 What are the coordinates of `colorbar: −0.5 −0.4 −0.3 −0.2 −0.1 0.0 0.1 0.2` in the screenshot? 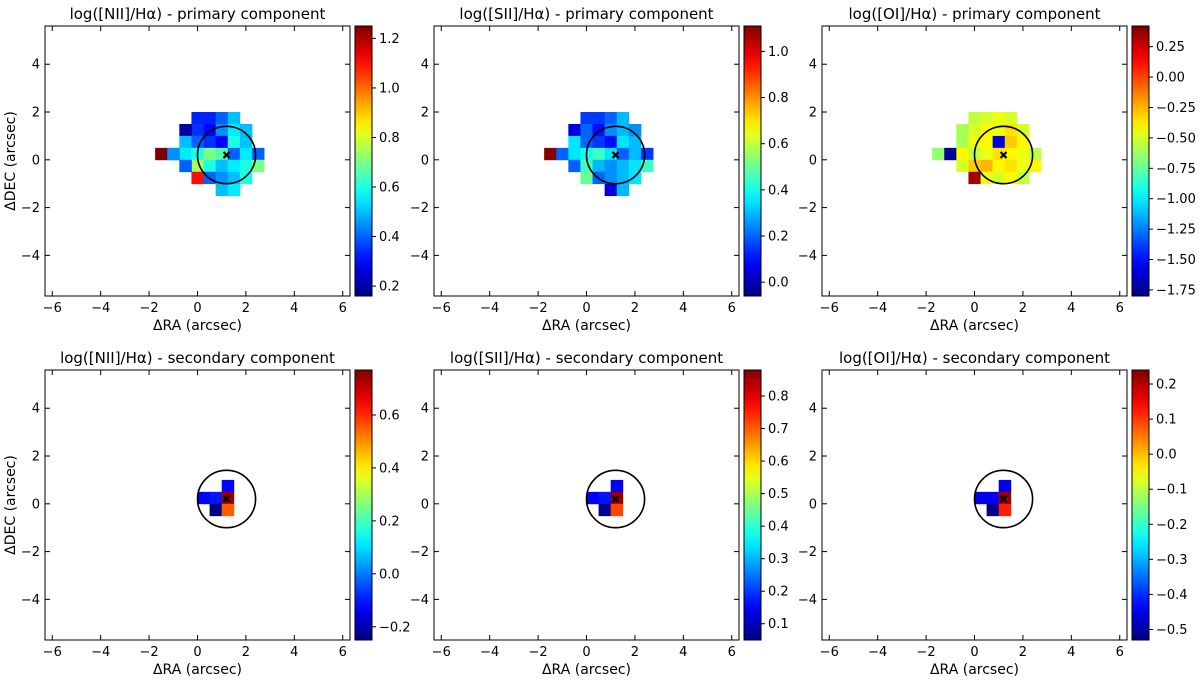 It's located at (1159, 505).